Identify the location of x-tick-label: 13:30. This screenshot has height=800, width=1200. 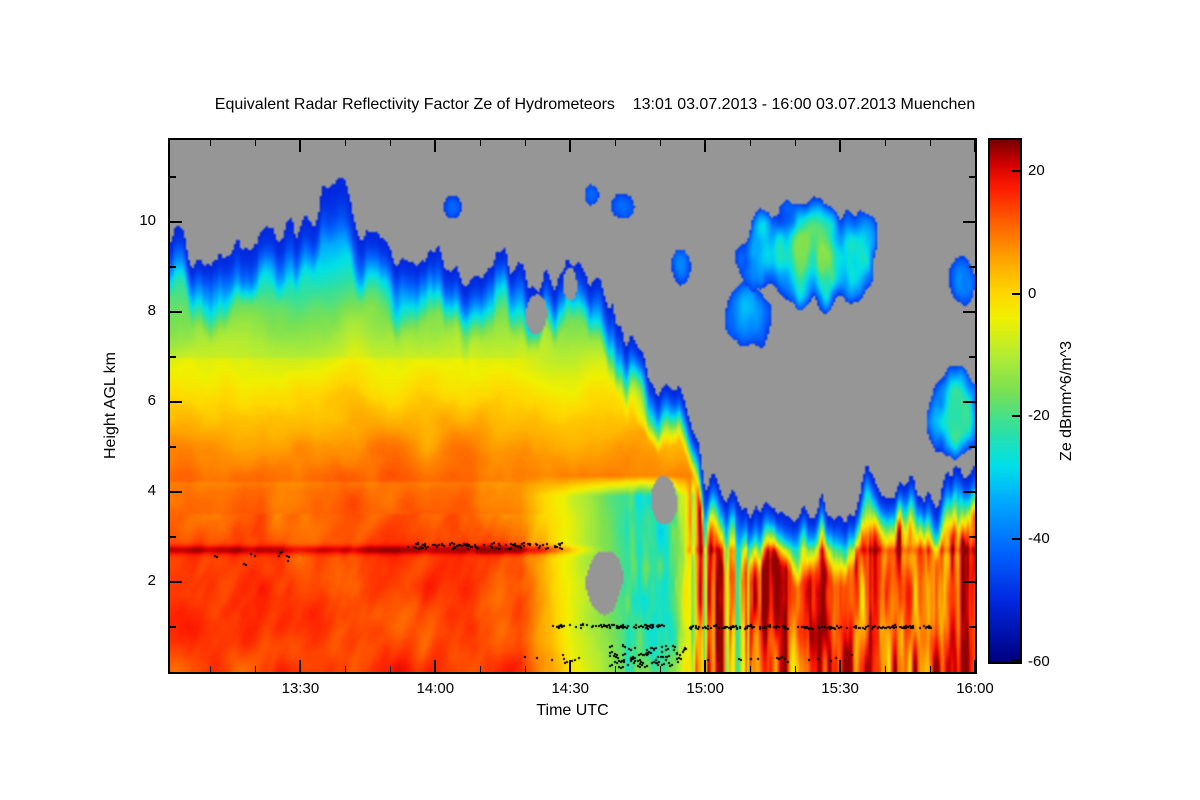
(300, 688).